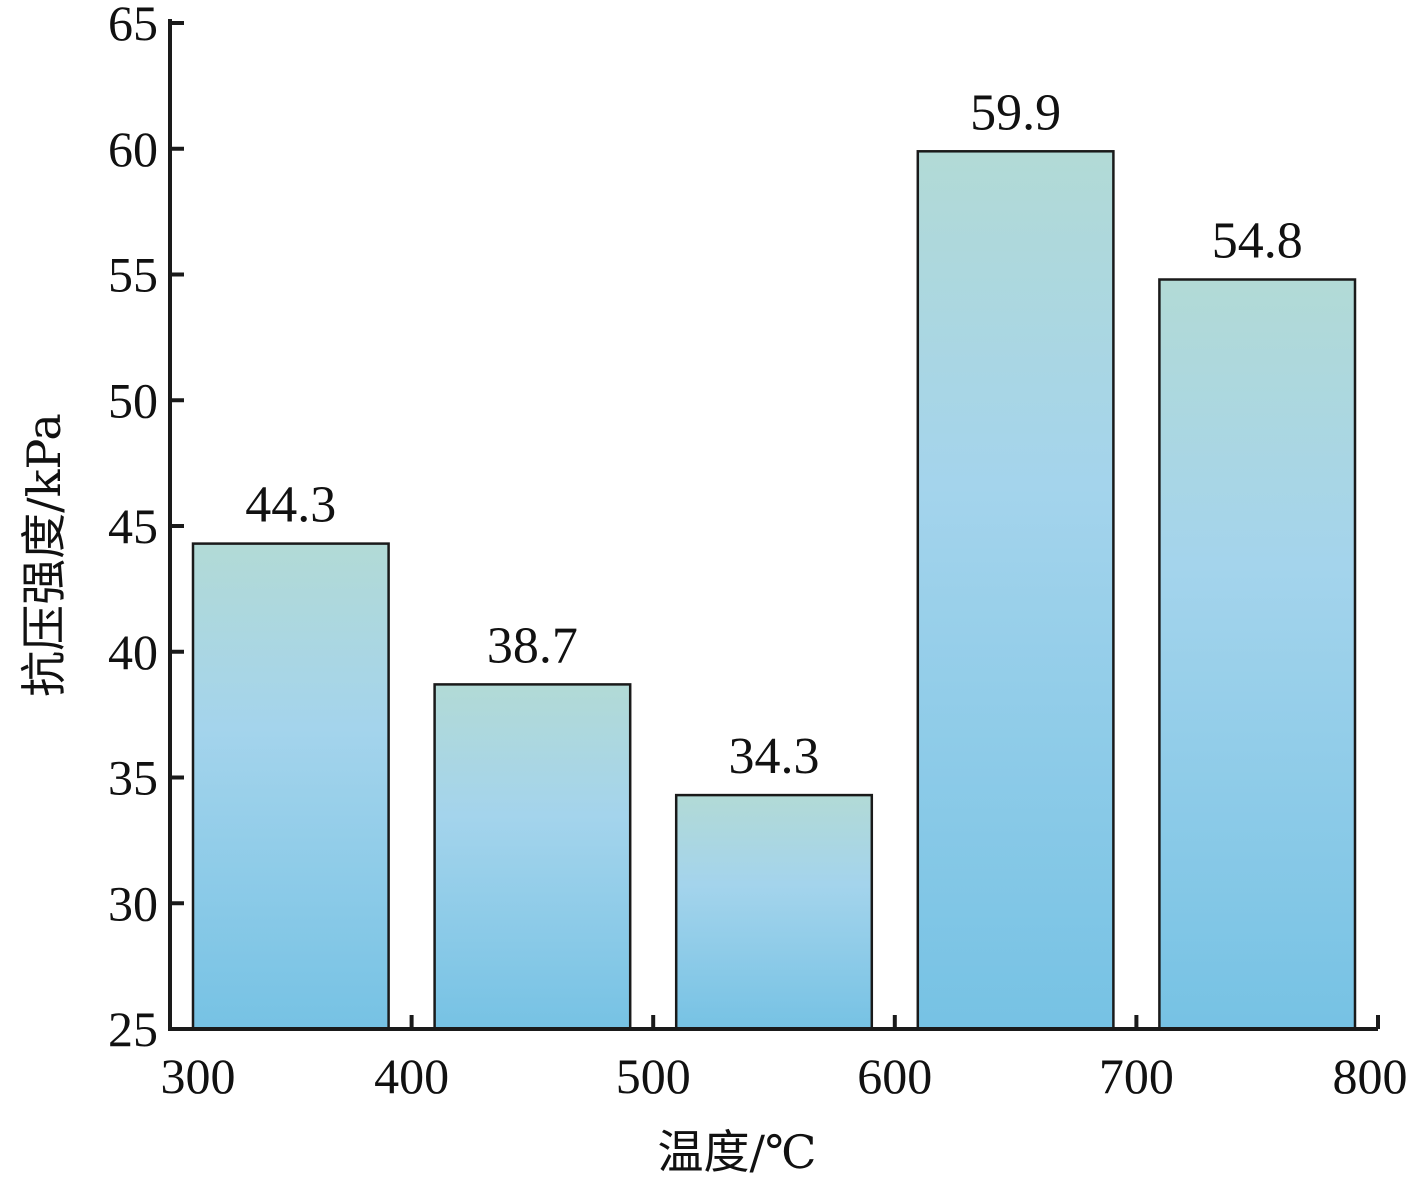 The height and width of the screenshot is (1181, 1417). Describe the element at coordinates (133, 275) in the screenshot. I see `y-tick-label-55: 55` at that location.